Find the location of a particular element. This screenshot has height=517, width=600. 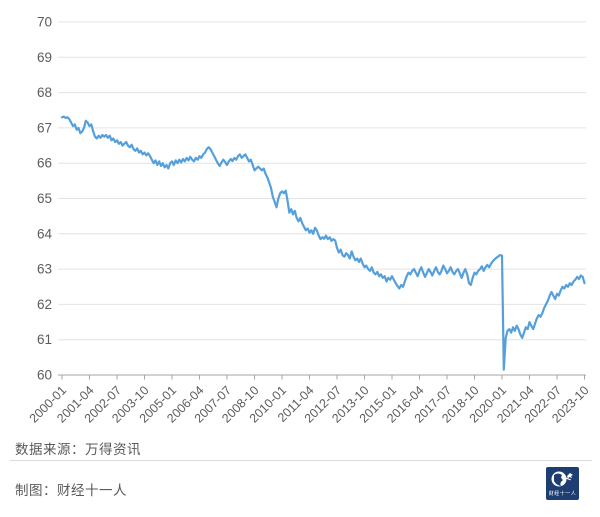

y-axis-label: 70 is located at coordinates (44, 22).